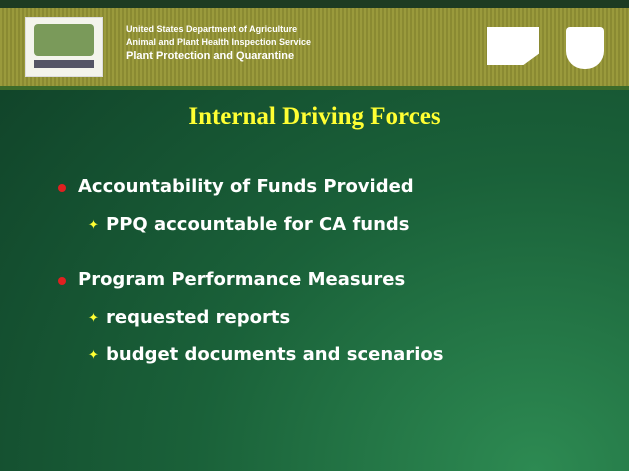 This screenshot has width=629, height=471. Describe the element at coordinates (275, 354) in the screenshot. I see `sub-bullet-text: budget documents and scenarios` at that location.